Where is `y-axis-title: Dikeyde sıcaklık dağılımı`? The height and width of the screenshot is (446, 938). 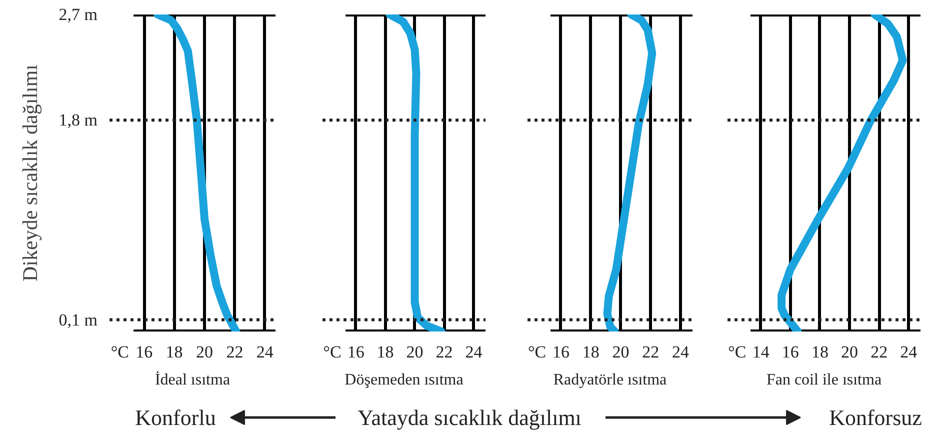
y-axis-title: Dikeyde sıcaklık dağılımı is located at coordinates (30, 173).